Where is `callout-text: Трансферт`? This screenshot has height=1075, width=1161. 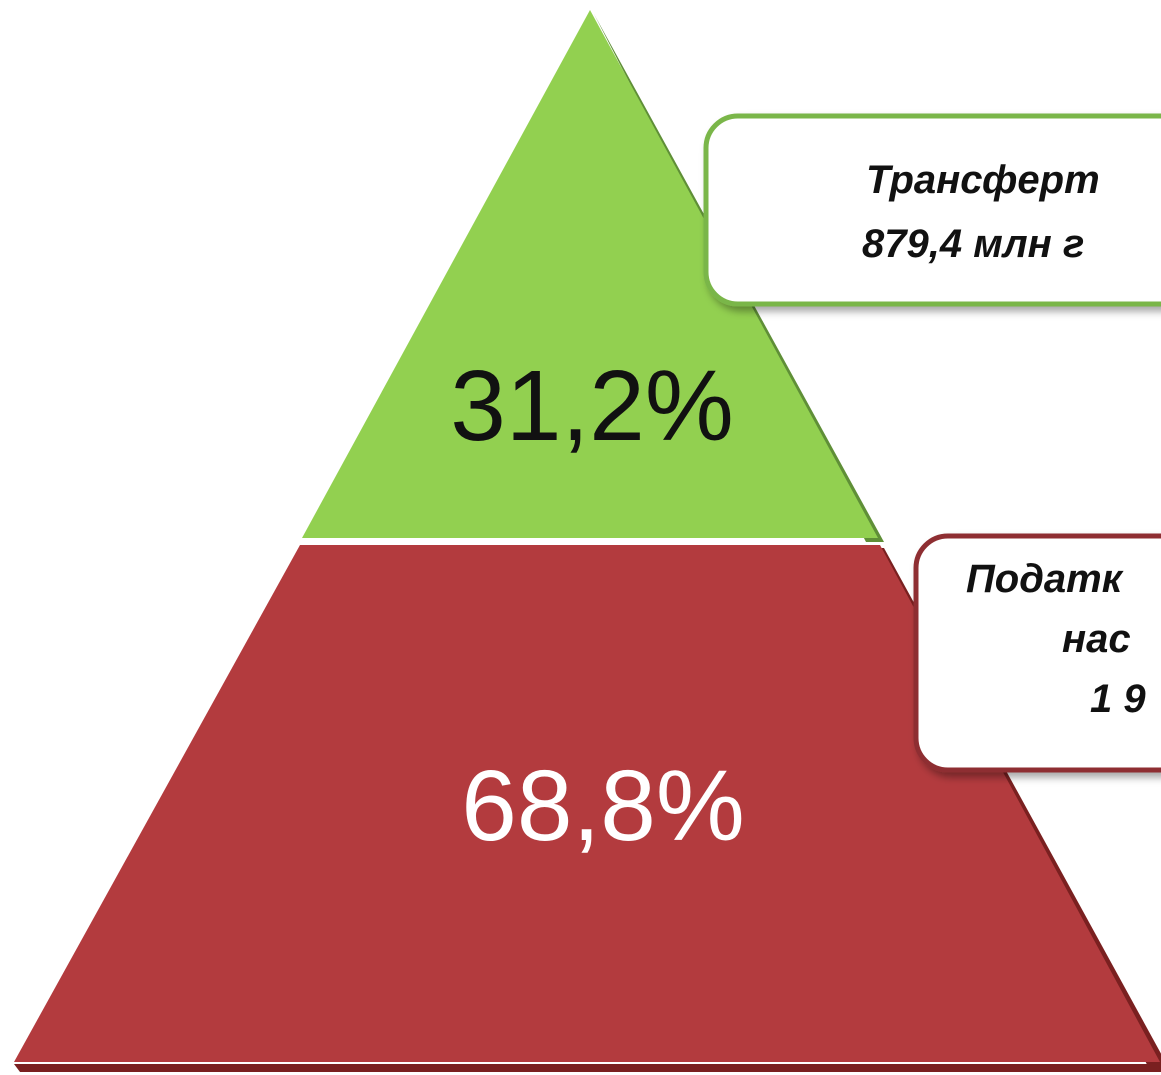 callout-text: Трансферт is located at coordinates (983, 180).